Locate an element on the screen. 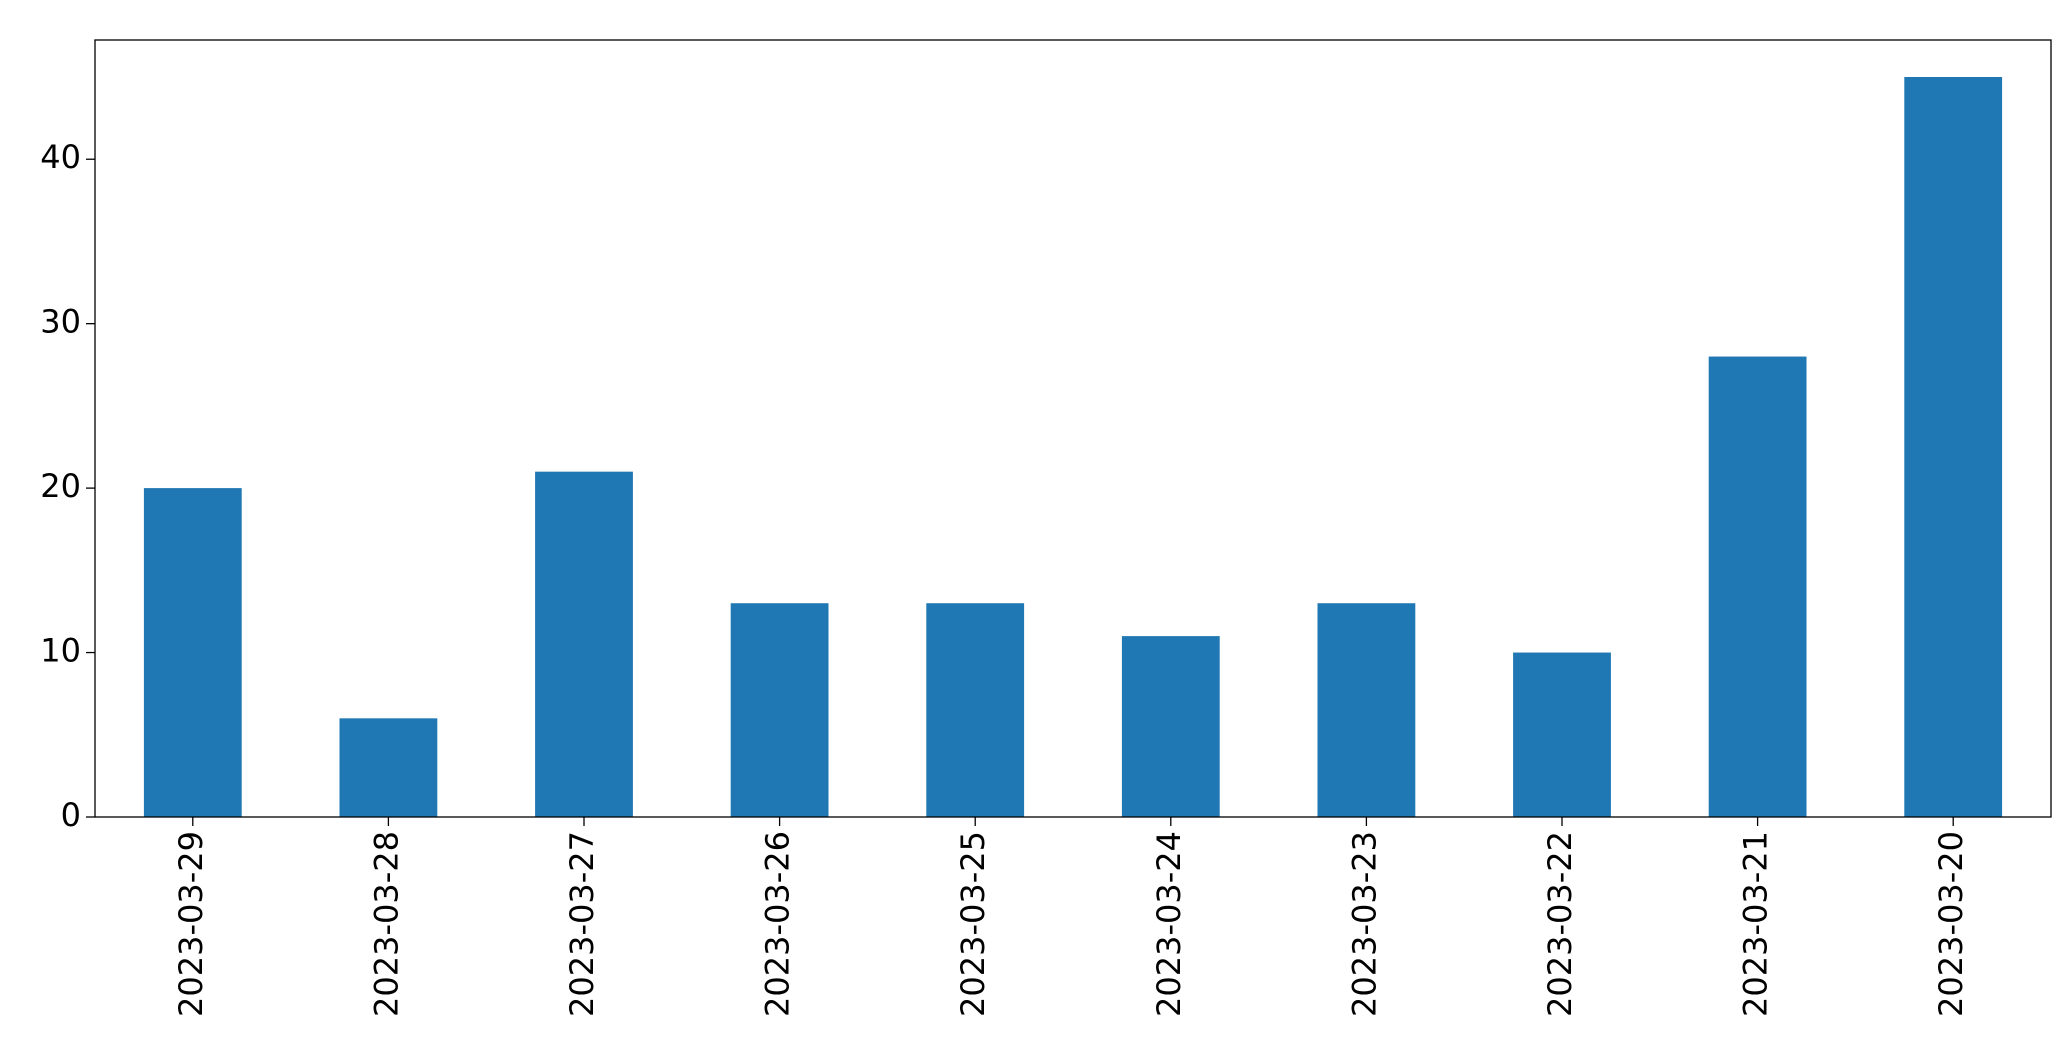 This screenshot has width=2071, height=1061. y-tick-label: 30 is located at coordinates (60, 322).